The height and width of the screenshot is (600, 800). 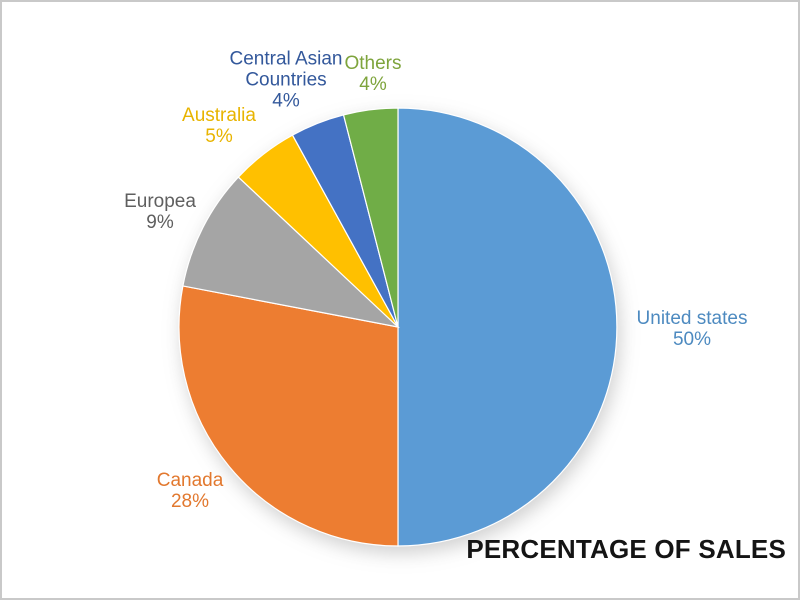 I want to click on label-canada-name: Canada, so click(x=190, y=480).